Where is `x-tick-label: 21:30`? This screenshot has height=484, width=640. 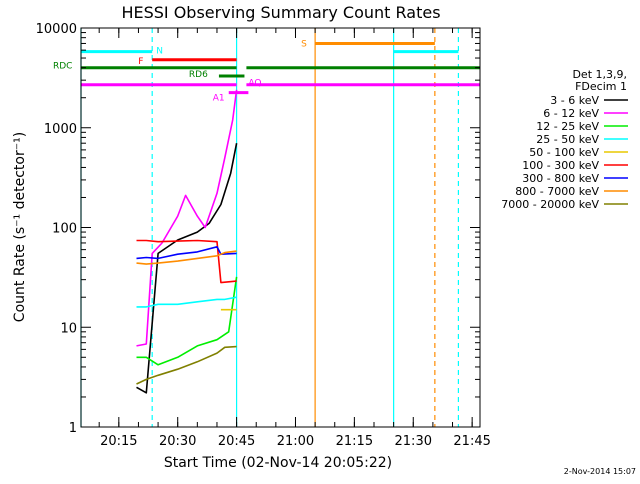
x-tick-label: 21:30 is located at coordinates (413, 441).